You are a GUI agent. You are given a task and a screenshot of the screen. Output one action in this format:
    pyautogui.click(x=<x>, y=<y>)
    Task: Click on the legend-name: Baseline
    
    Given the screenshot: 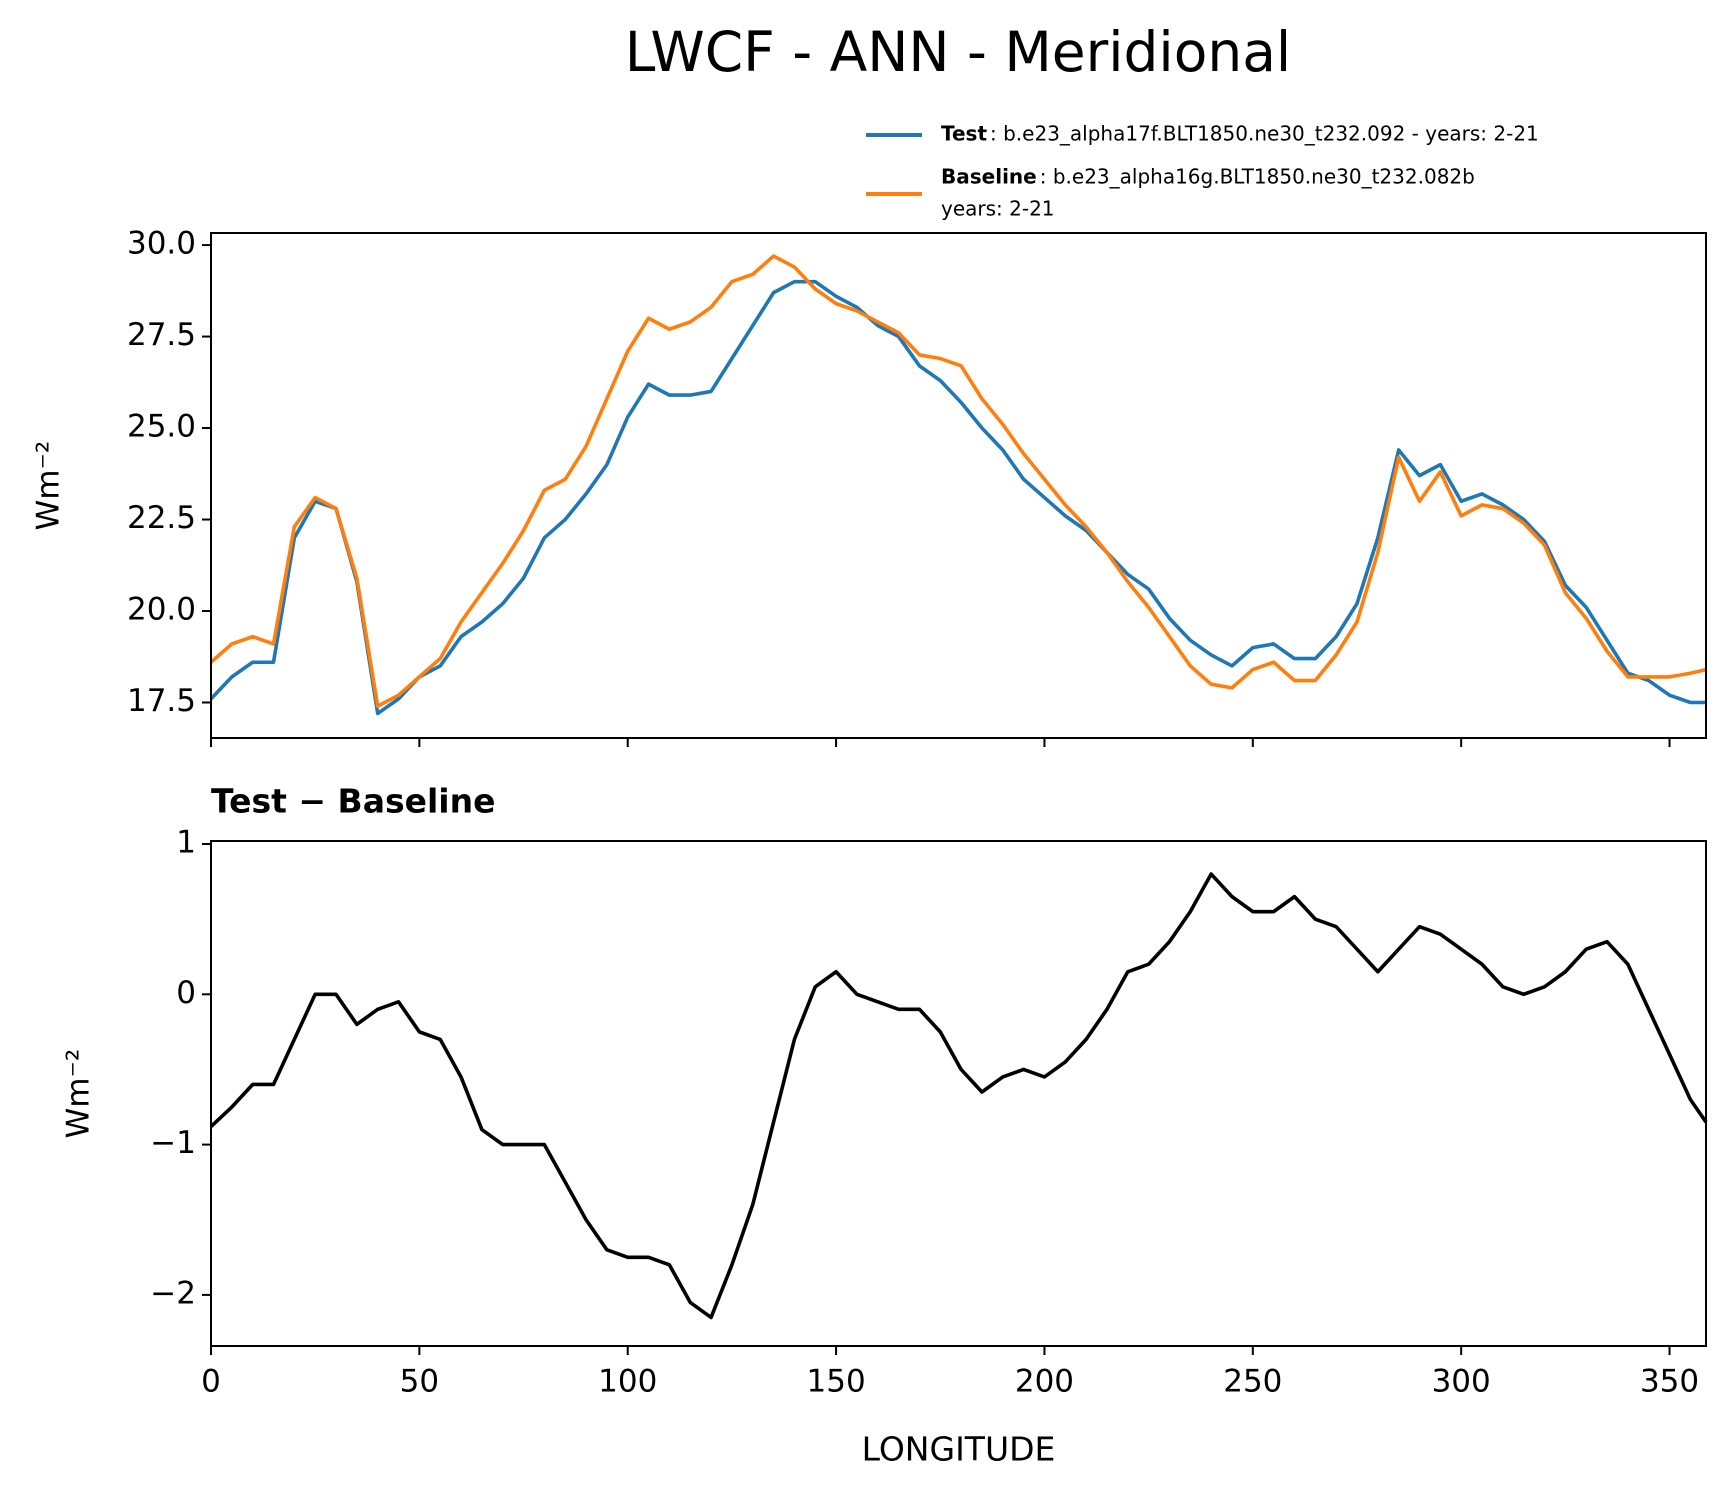 What is the action you would take?
    pyautogui.click(x=989, y=177)
    